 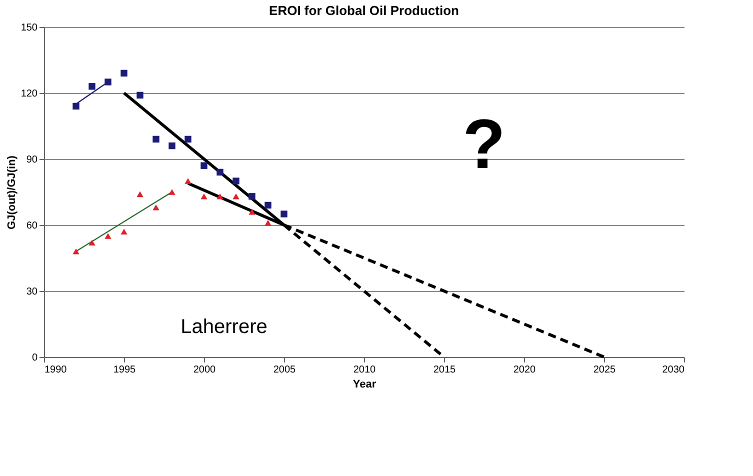 What do you see at coordinates (284, 370) in the screenshot?
I see `x-tick-label: 2005` at bounding box center [284, 370].